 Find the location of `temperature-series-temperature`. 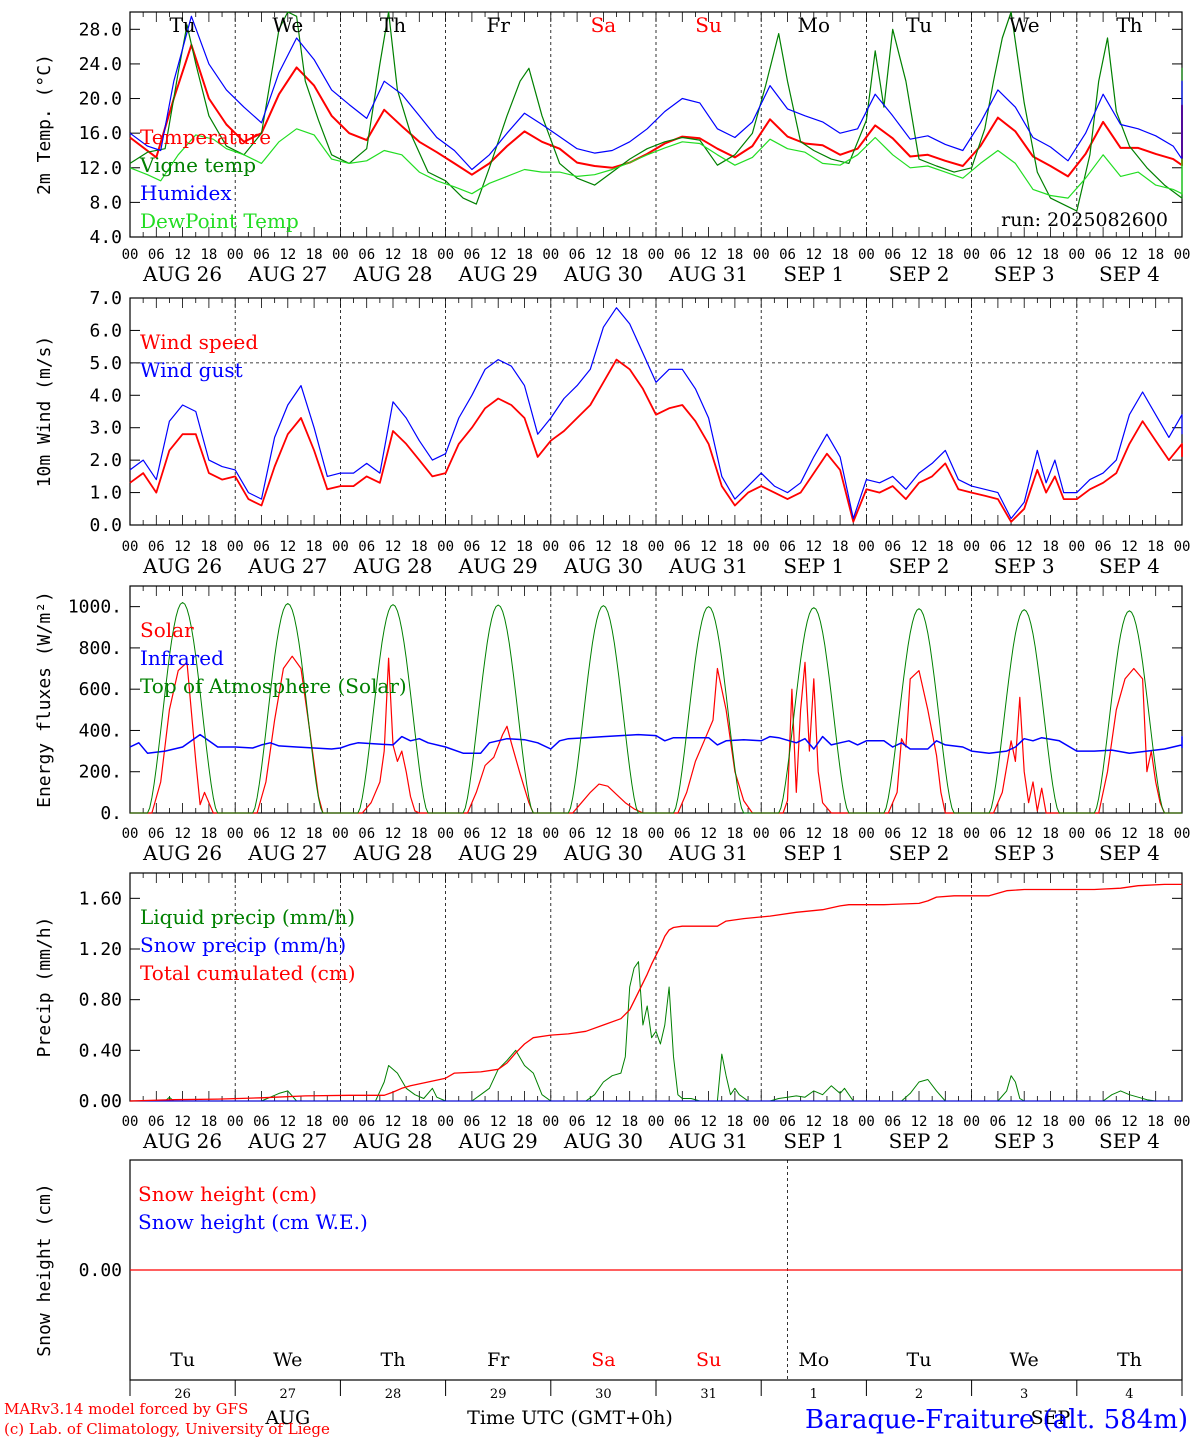

temperature-series-temperature is located at coordinates (656, 110).